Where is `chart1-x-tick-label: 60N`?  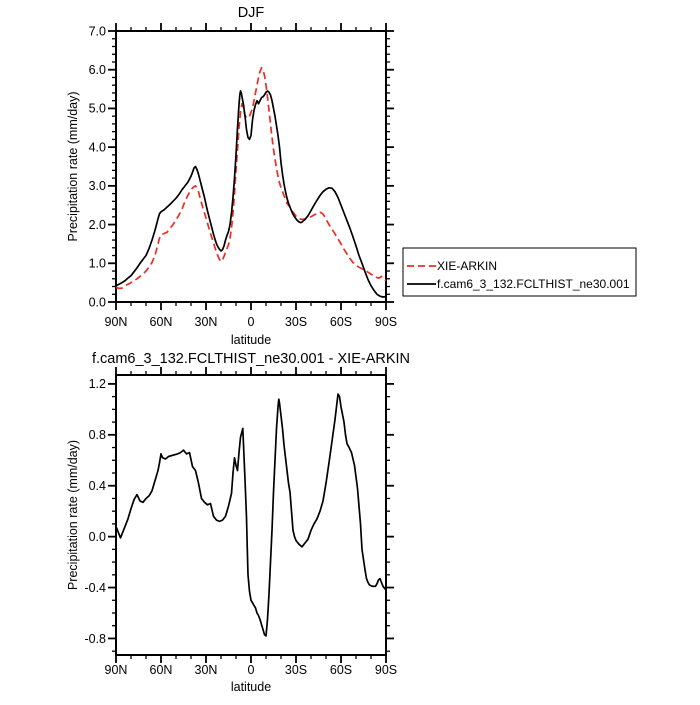 chart1-x-tick-label: 60N is located at coordinates (161, 670).